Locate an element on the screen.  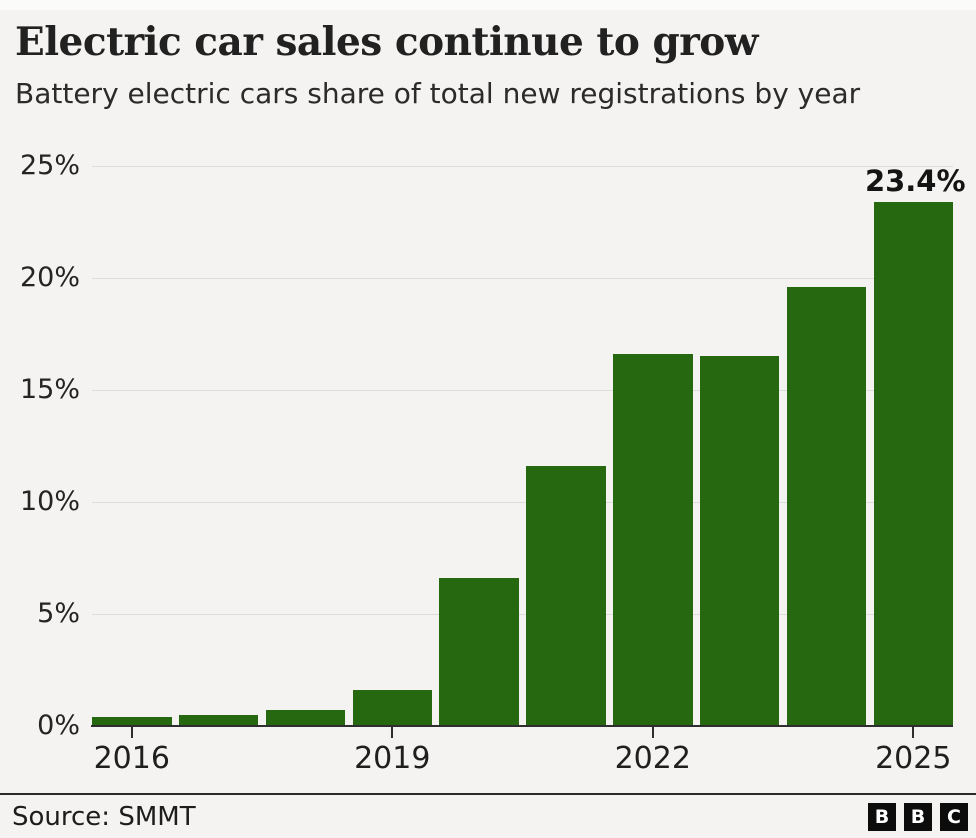
x-axis-label: 2019 is located at coordinates (392, 758).